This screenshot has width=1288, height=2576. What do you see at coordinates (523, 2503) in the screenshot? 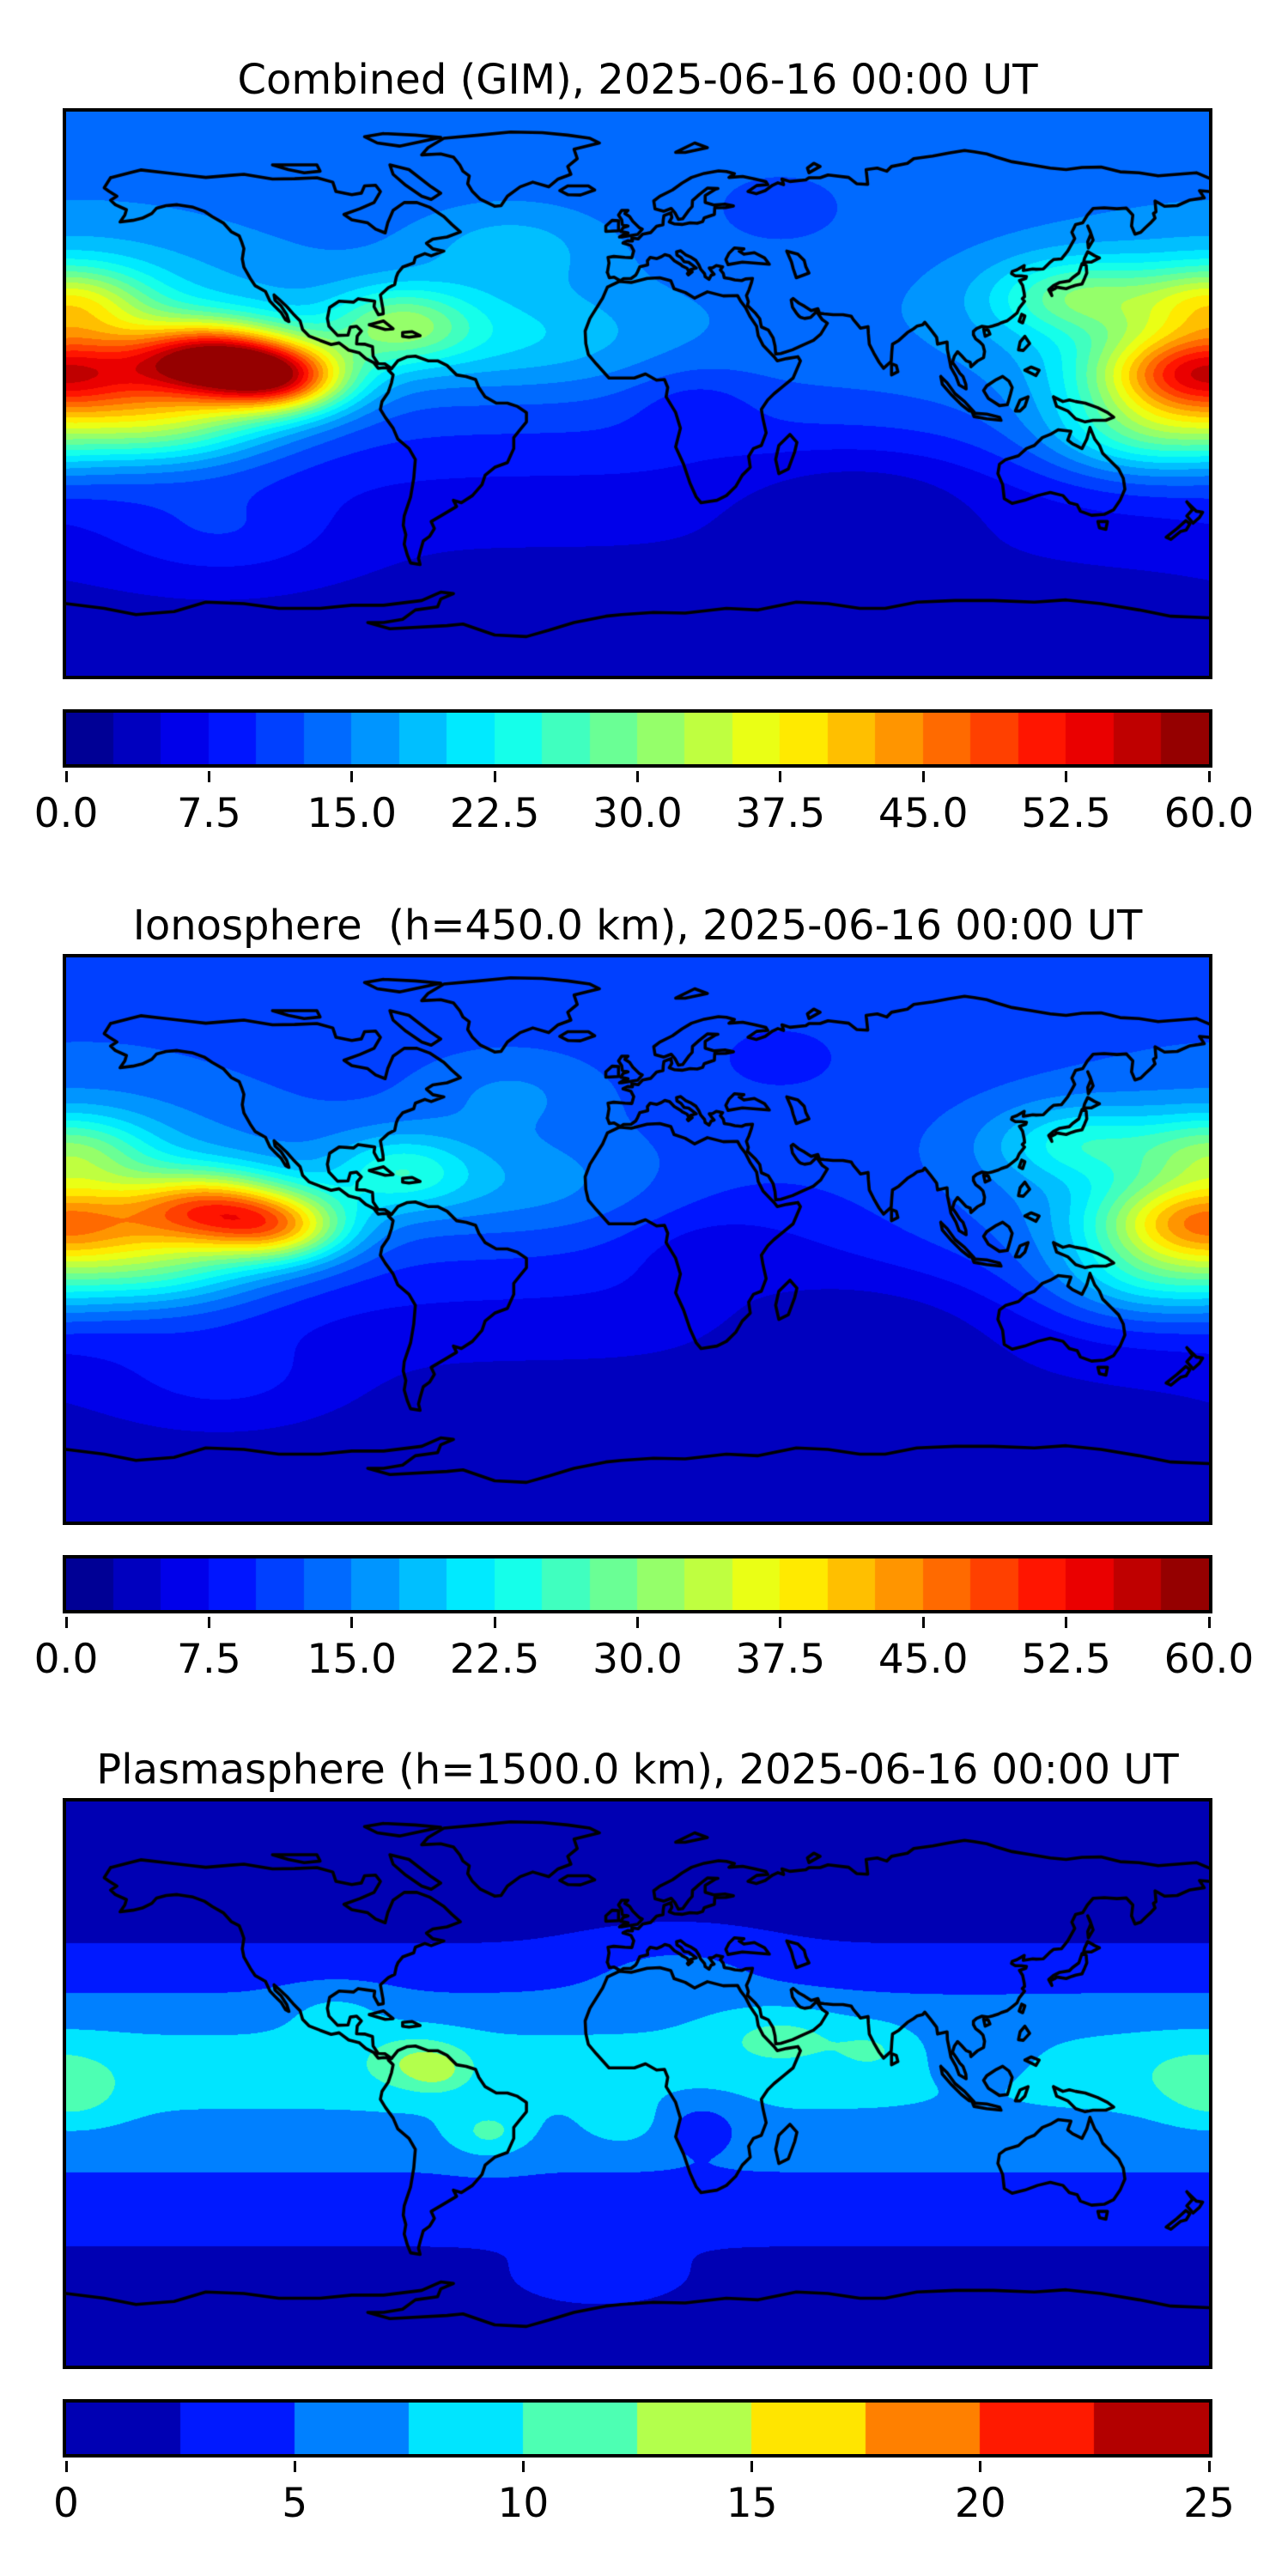
I see `colorbar-tick-label: 10` at bounding box center [523, 2503].